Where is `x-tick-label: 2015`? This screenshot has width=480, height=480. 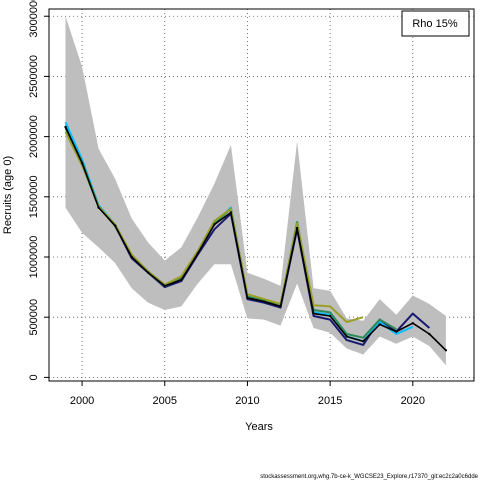
x-tick-label: 2015 is located at coordinates (330, 401).